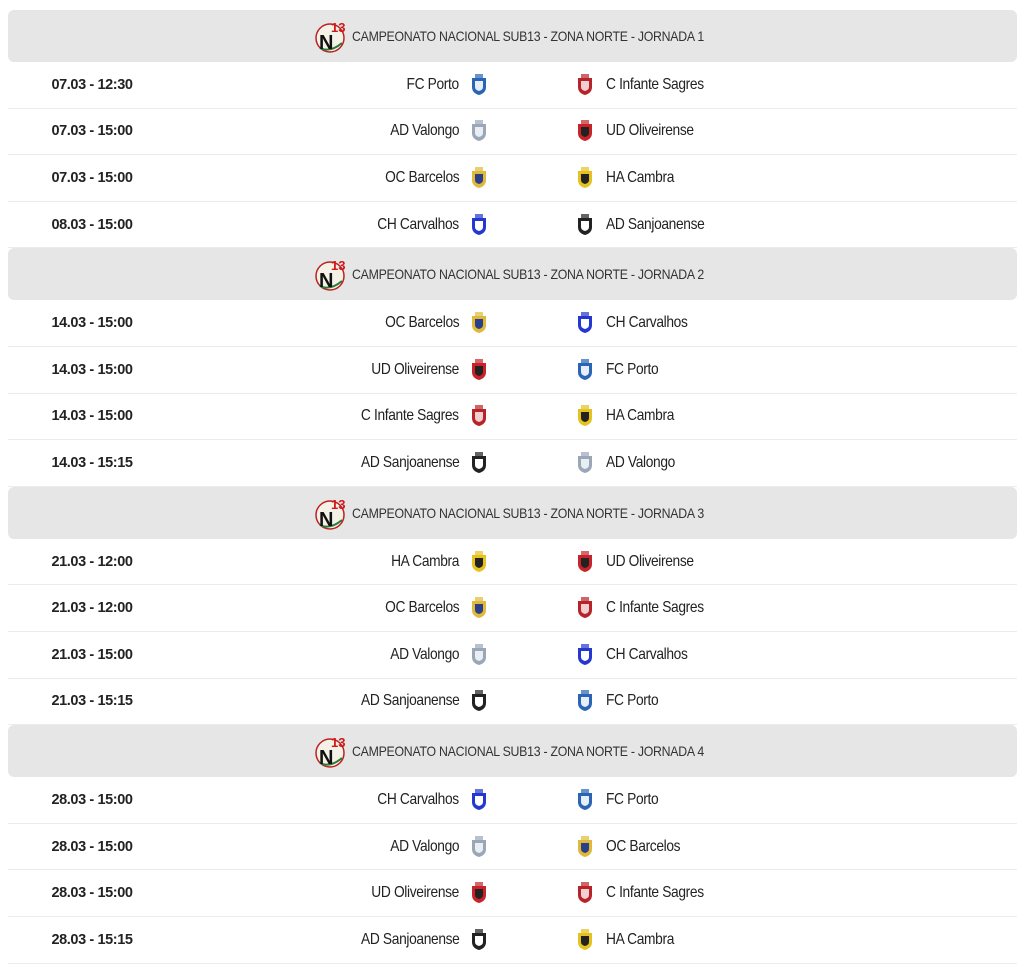 This screenshot has height=964, width=1024. Describe the element at coordinates (640, 462) in the screenshot. I see `away-team-name: AD Valongo` at that location.